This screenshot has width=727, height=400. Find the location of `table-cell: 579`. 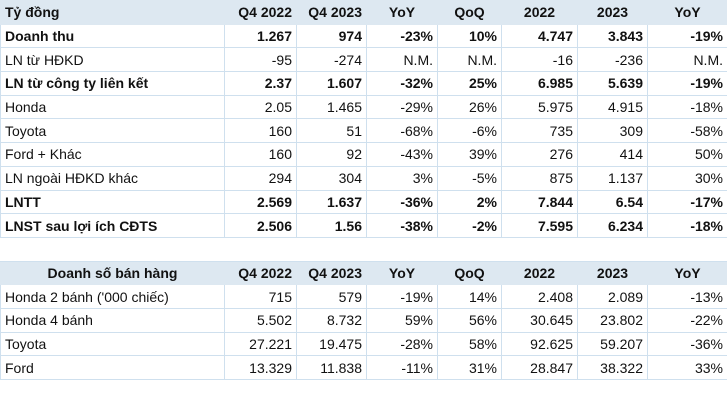

table-cell: 579 is located at coordinates (331, 296).